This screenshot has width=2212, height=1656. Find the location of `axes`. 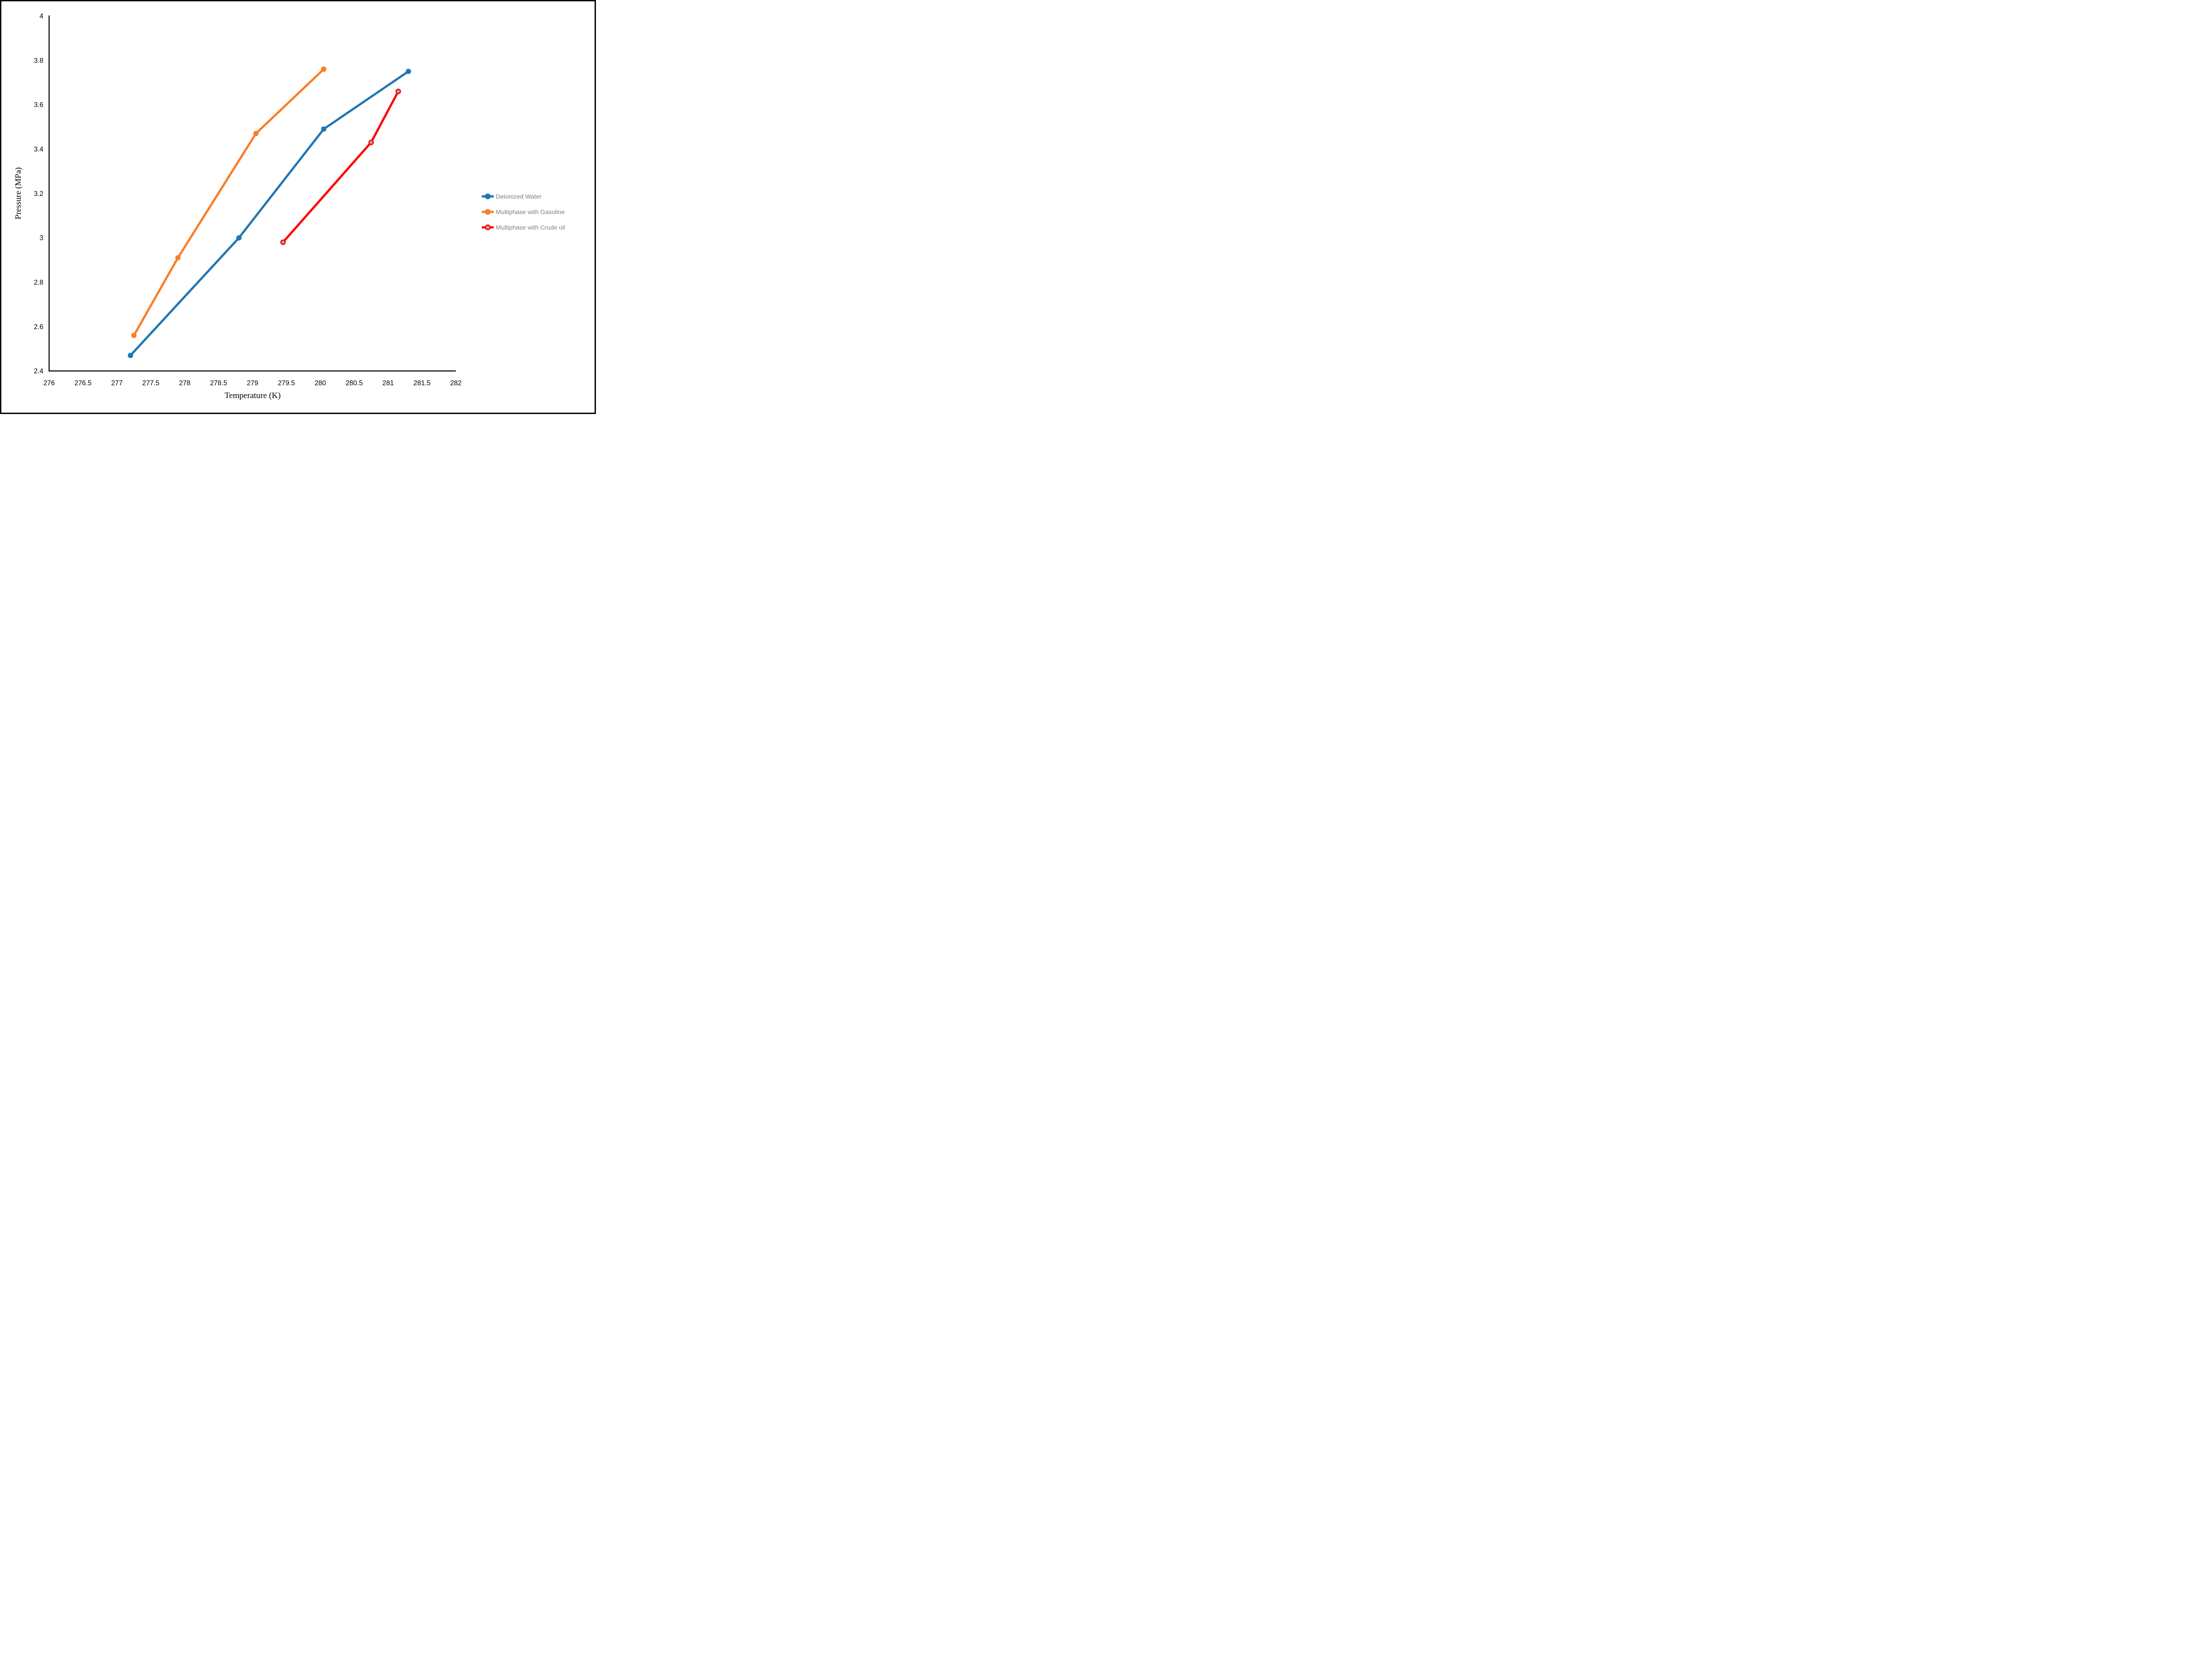

axes is located at coordinates (252, 193).